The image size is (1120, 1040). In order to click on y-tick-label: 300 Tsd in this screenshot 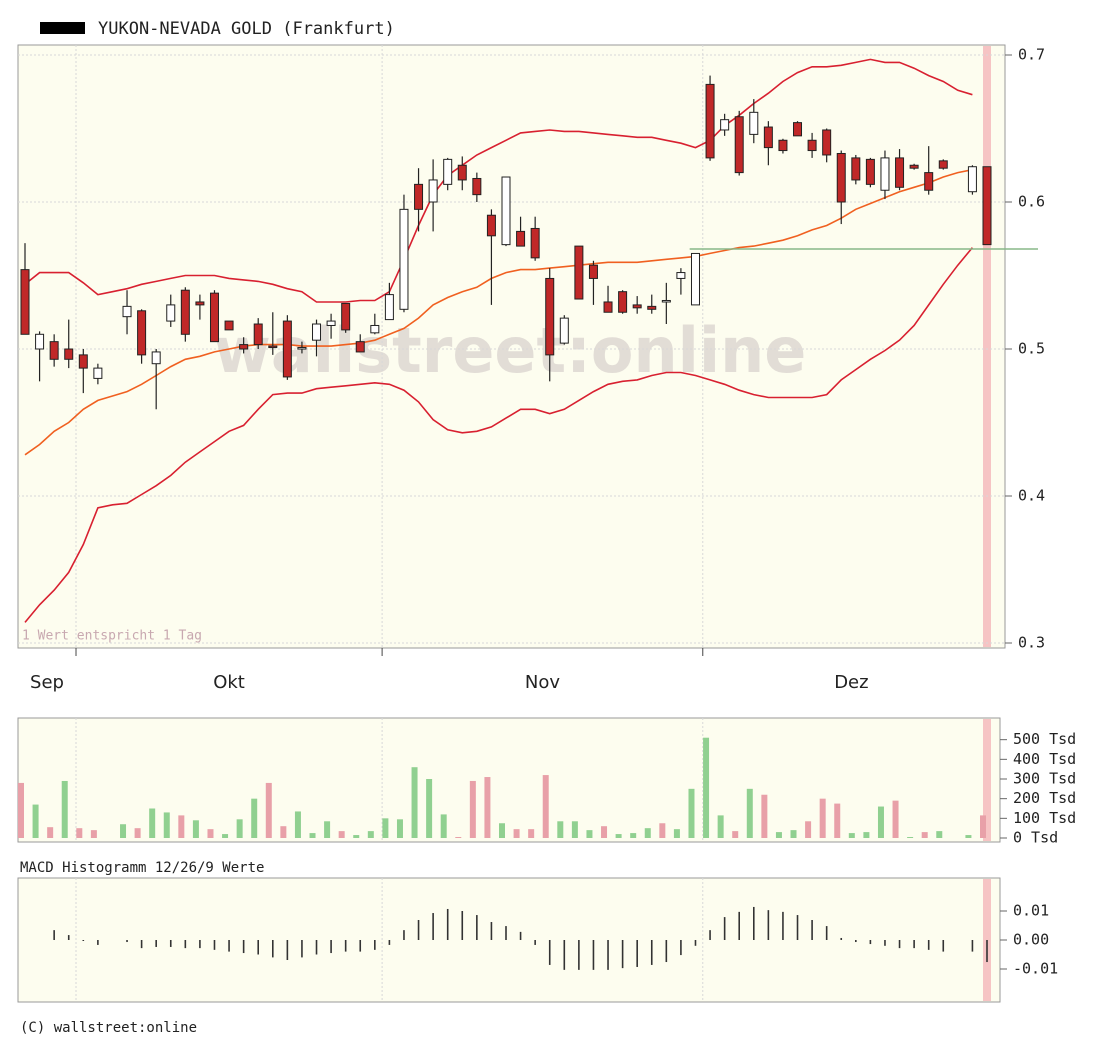, I will do `click(1044, 779)`.